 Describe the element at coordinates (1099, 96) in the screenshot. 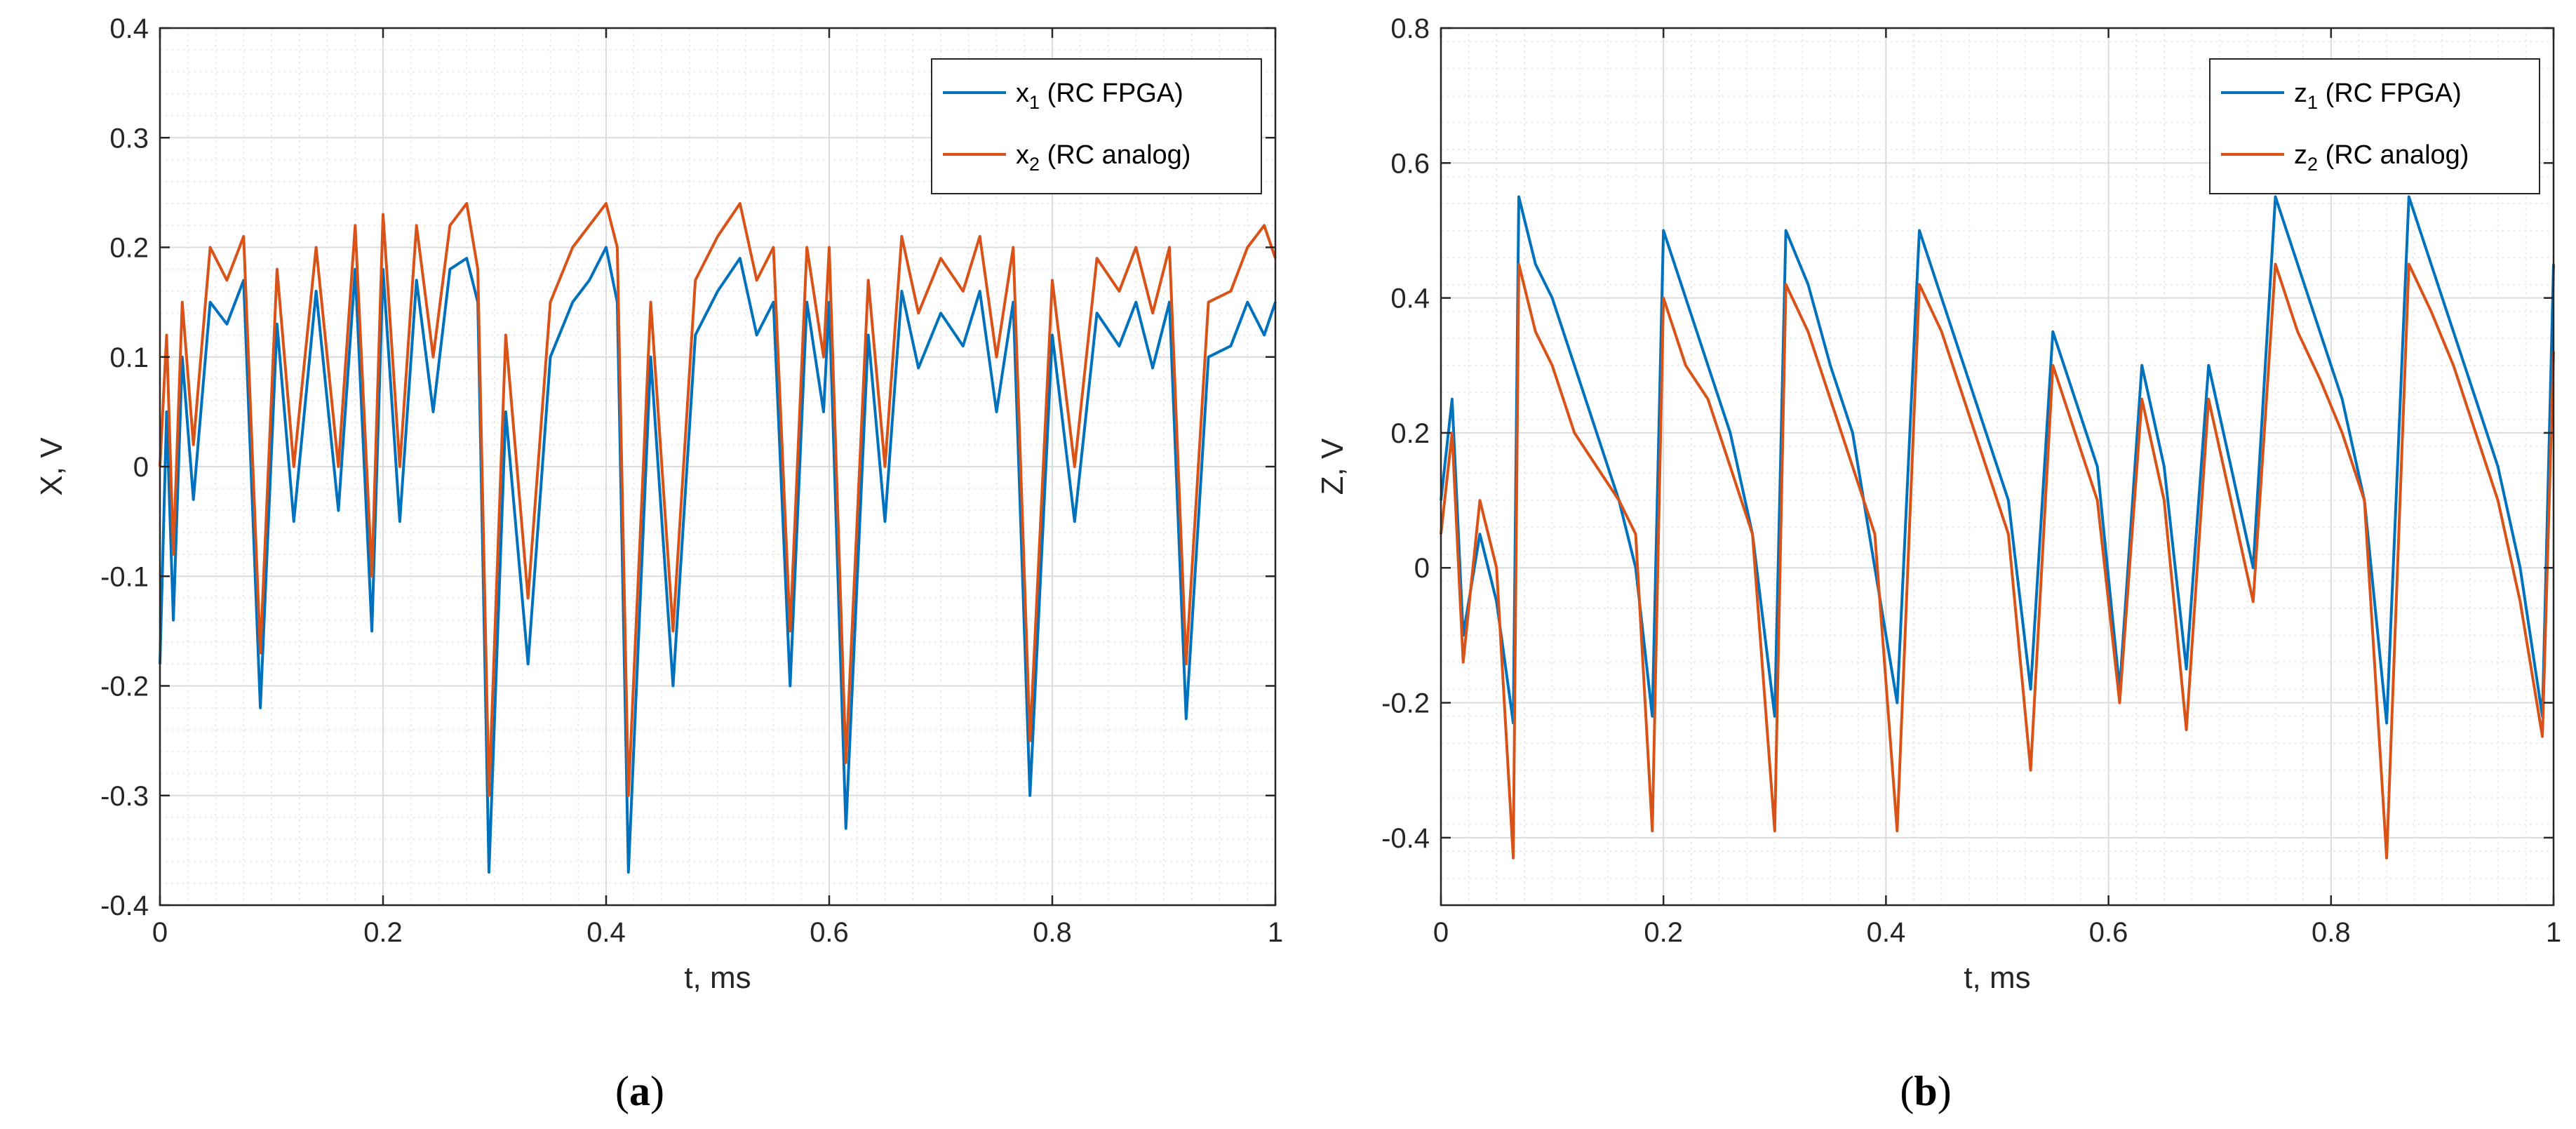

I see `legend-label-x1: x1 (RC FPGA)` at that location.